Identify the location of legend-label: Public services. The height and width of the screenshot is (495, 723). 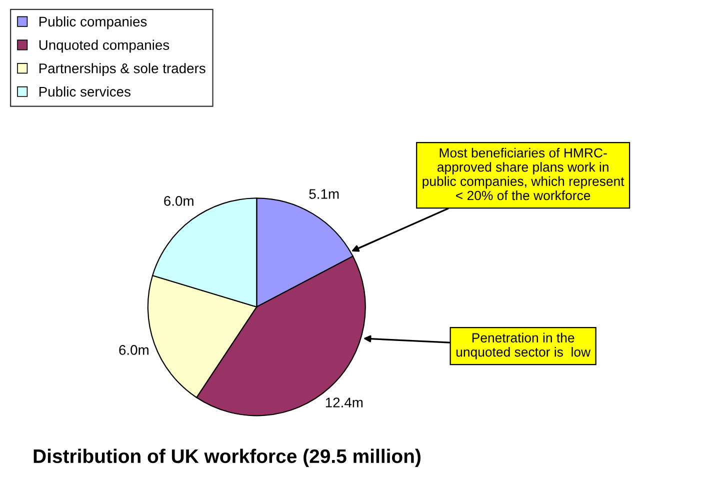
(84, 91).